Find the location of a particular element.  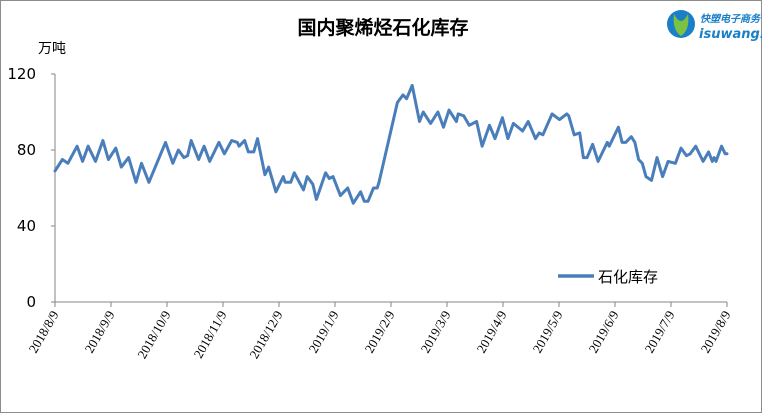

x-tick-label: 2018/9/9 is located at coordinates (99, 332).